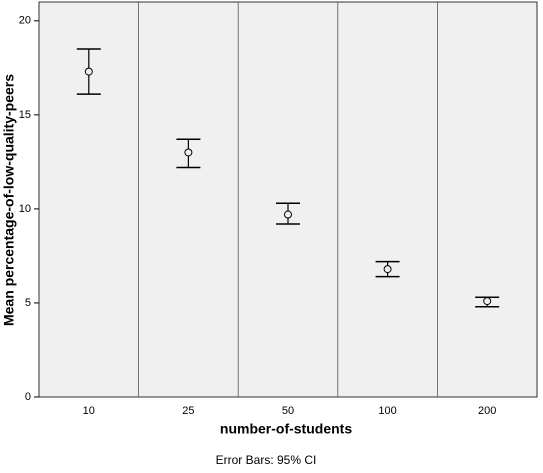 This screenshot has height=473, width=543. Describe the element at coordinates (25, 209) in the screenshot. I see `y-tick-label: 10` at that location.